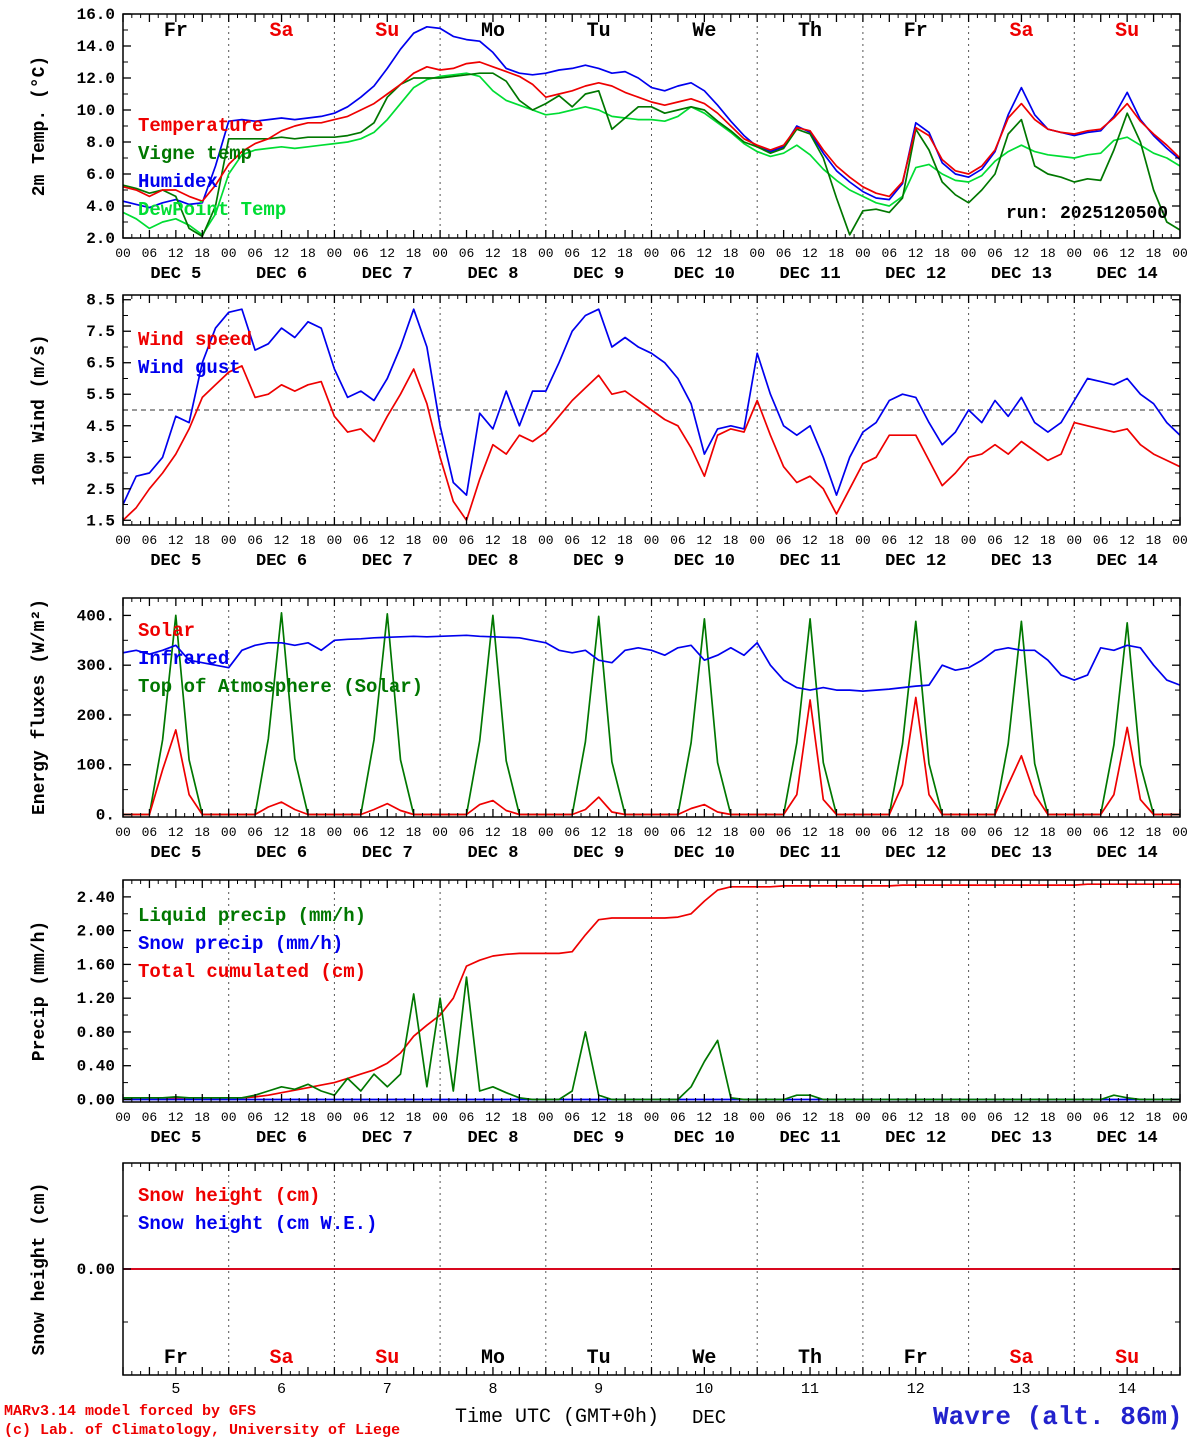  Describe the element at coordinates (809, 561) in the screenshot. I see `day-label: DEC 11` at that location.